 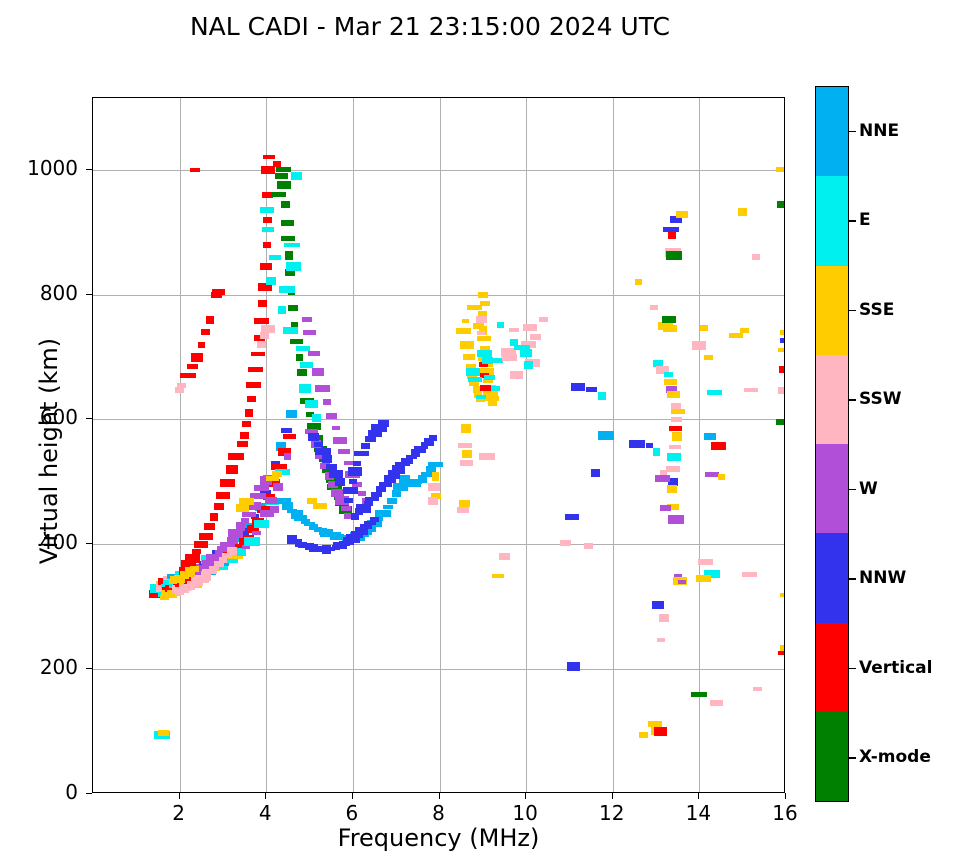 I want to click on x-axis-tick-label: 8, so click(x=438, y=813).